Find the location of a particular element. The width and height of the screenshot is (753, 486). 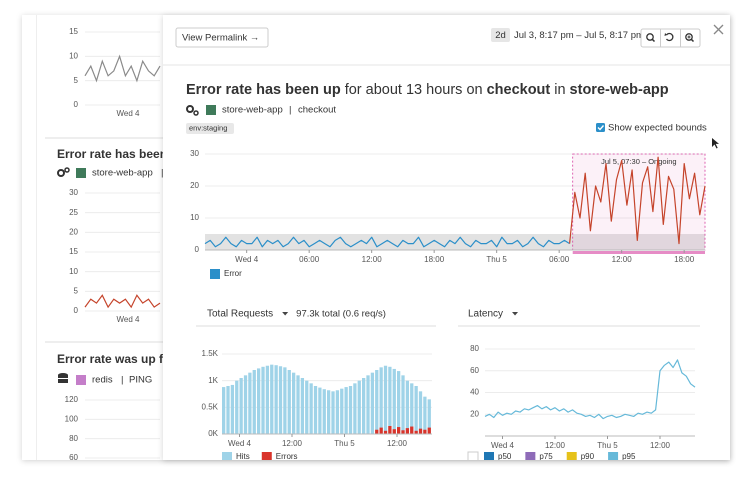

metric-selector: Latency is located at coordinates (485, 314).